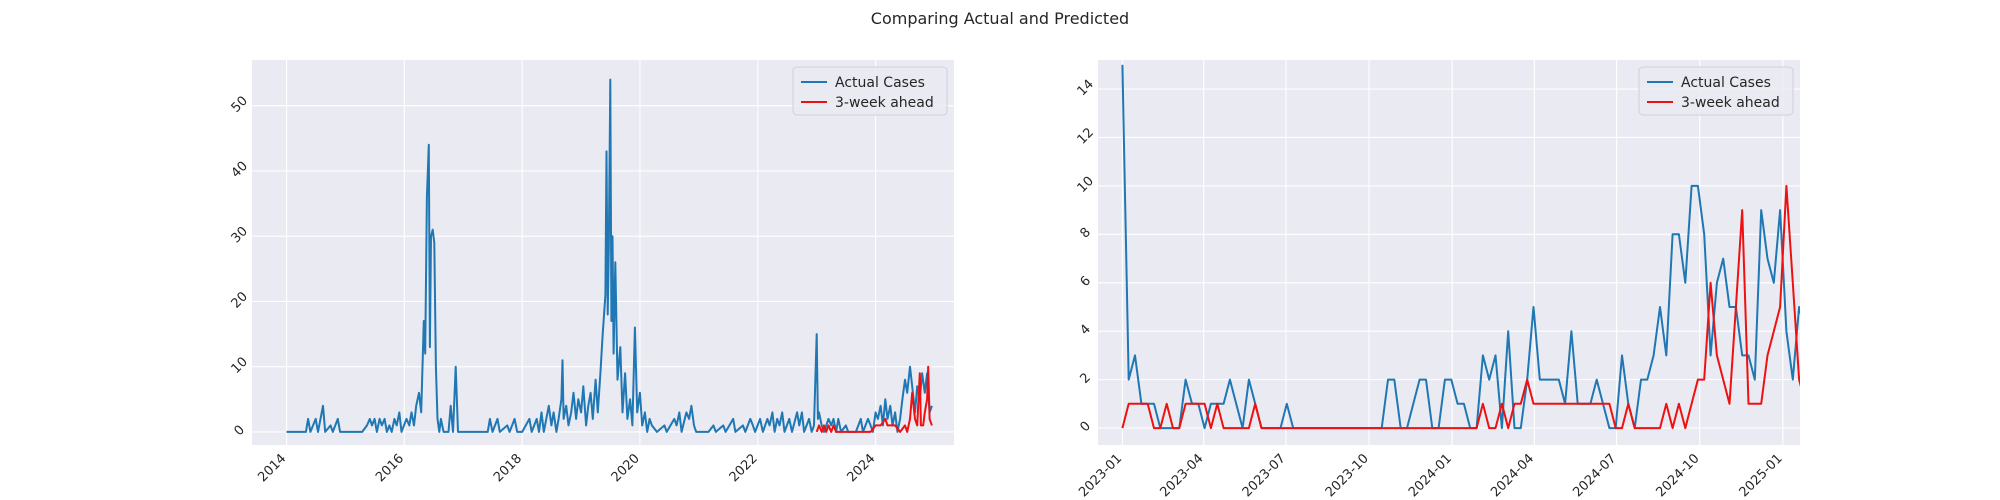 This screenshot has width=2000, height=500. What do you see at coordinates (626, 468) in the screenshot?
I see `x-tick-label: 2020` at bounding box center [626, 468].